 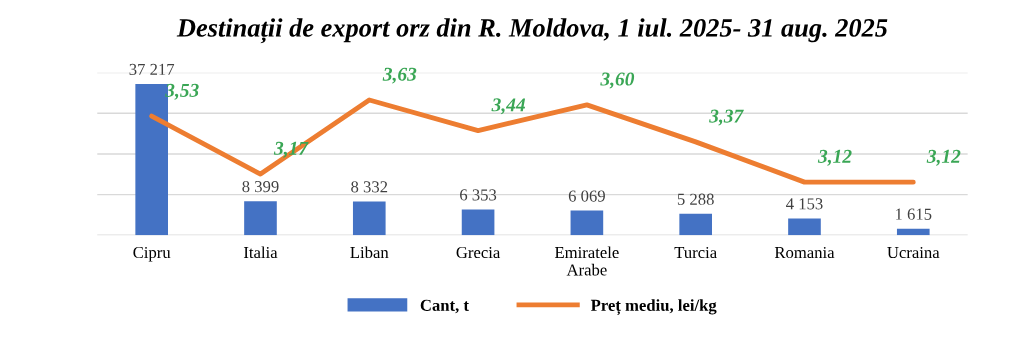 I want to click on x-tick-label: Italia, so click(x=260, y=252).